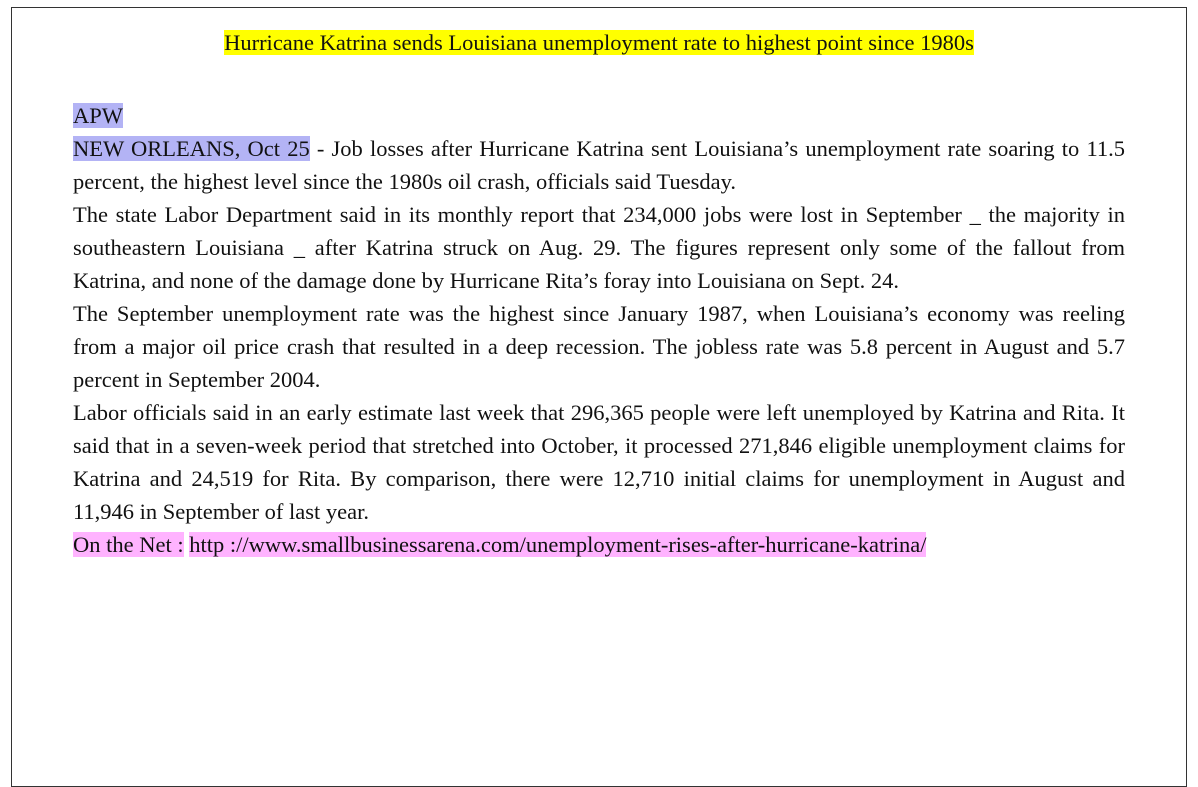  What do you see at coordinates (191, 148) in the screenshot?
I see `dateline: NEW ORLEANS, Oct 25` at bounding box center [191, 148].